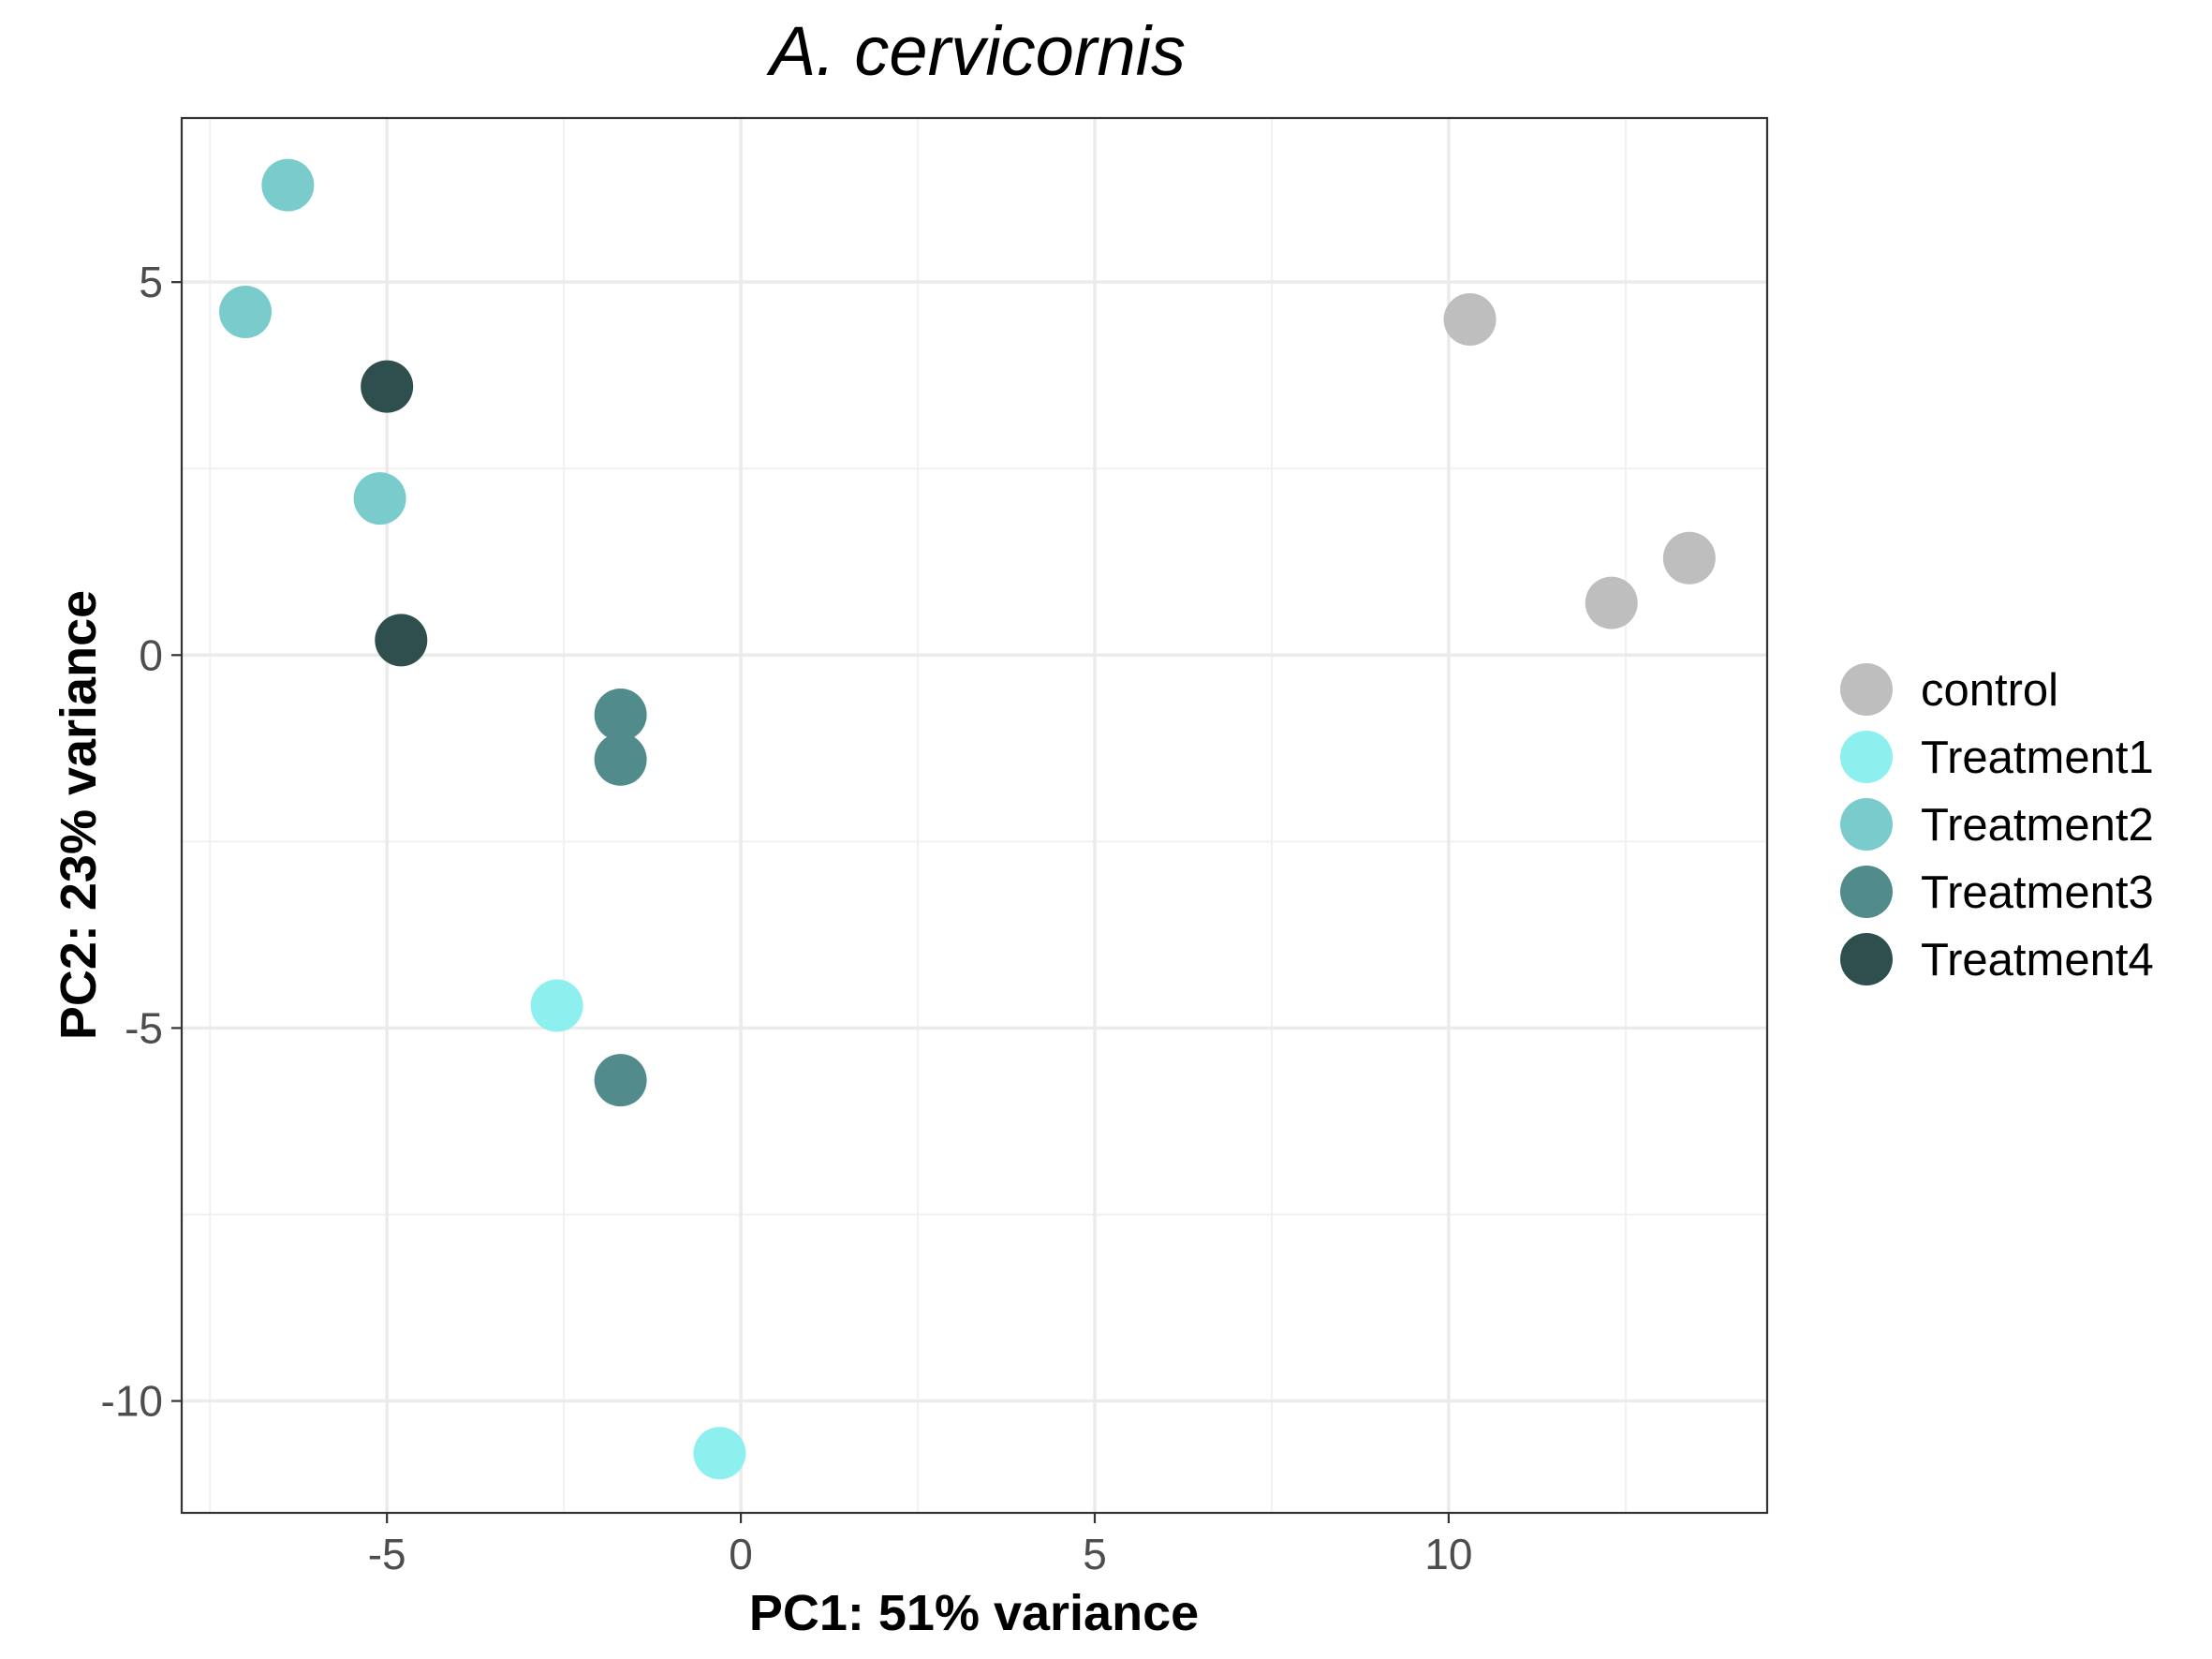 The height and width of the screenshot is (1659, 2212). What do you see at coordinates (144, 1027) in the screenshot?
I see `y-tick-label: -5` at bounding box center [144, 1027].